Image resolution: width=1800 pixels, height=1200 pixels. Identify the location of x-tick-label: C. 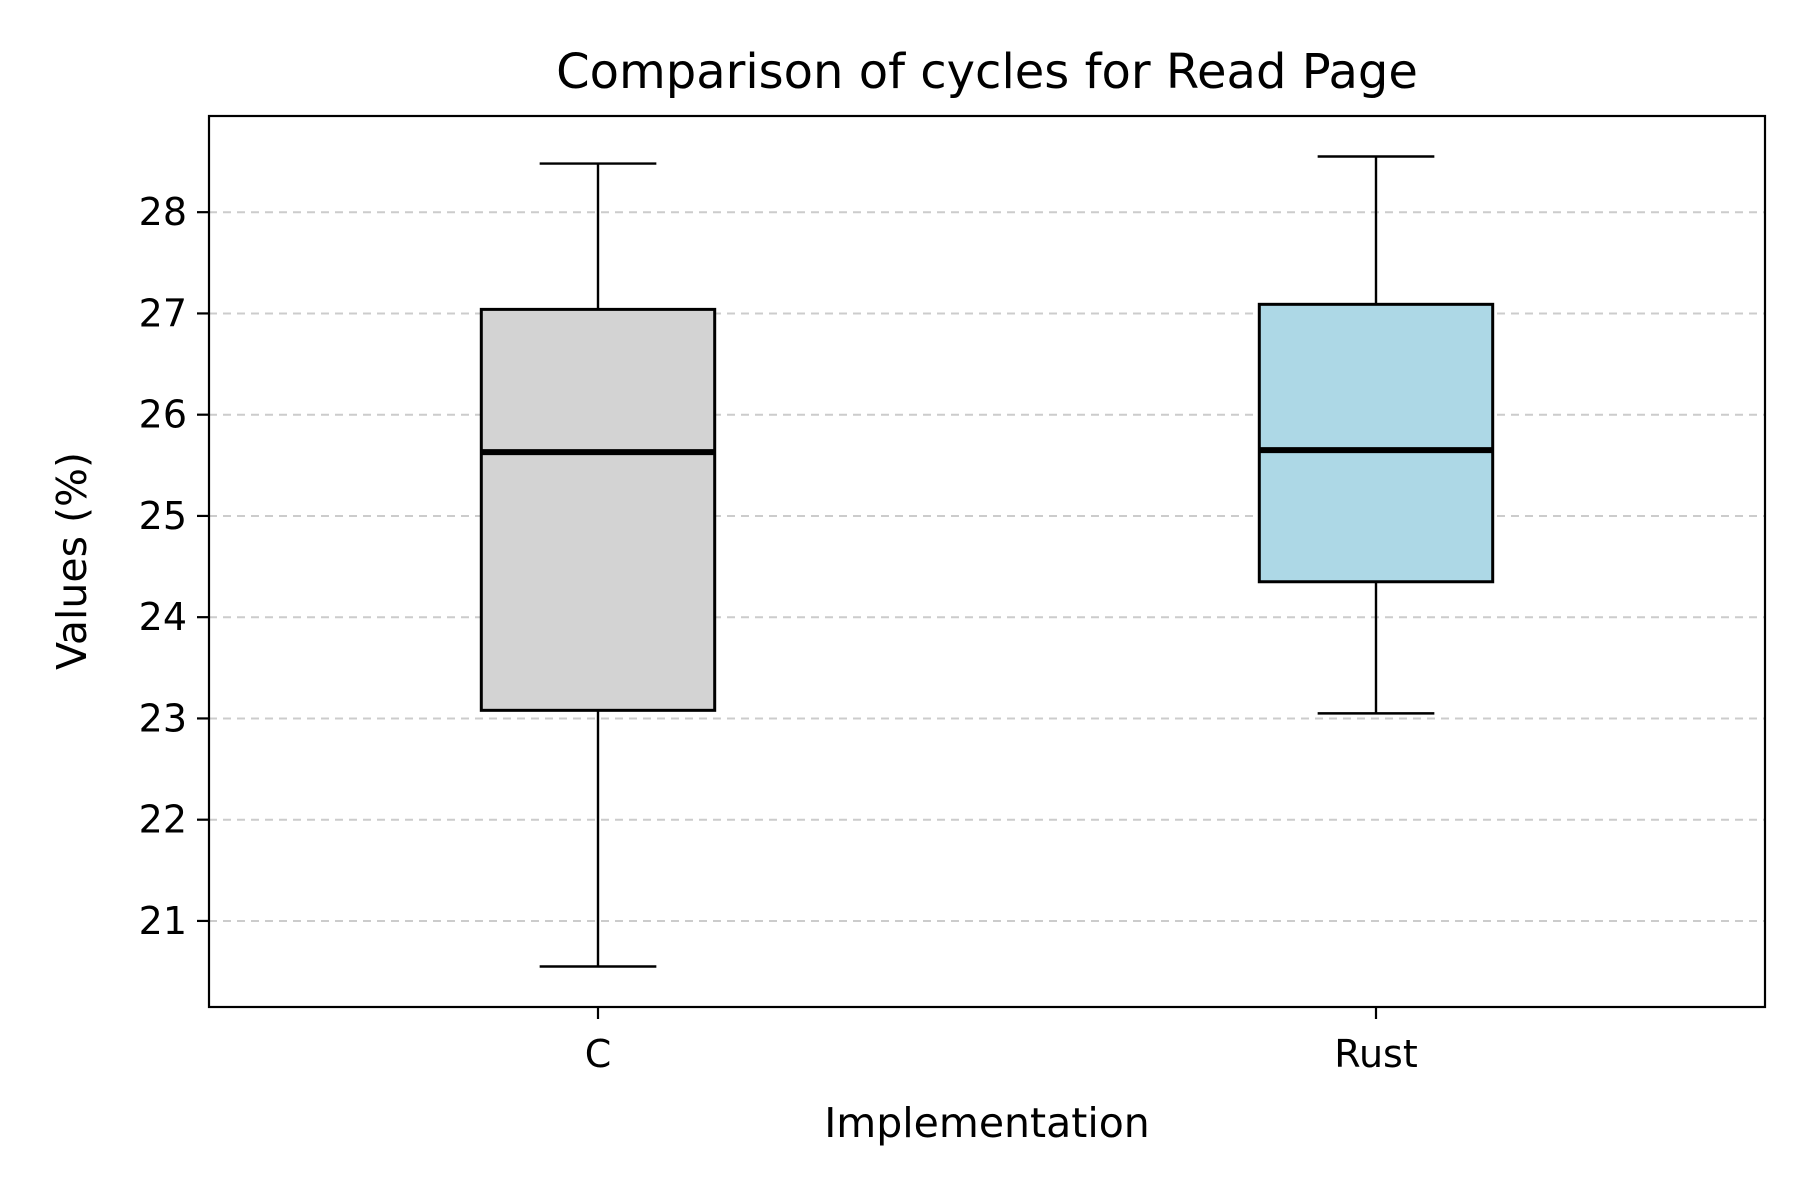
(598, 1054).